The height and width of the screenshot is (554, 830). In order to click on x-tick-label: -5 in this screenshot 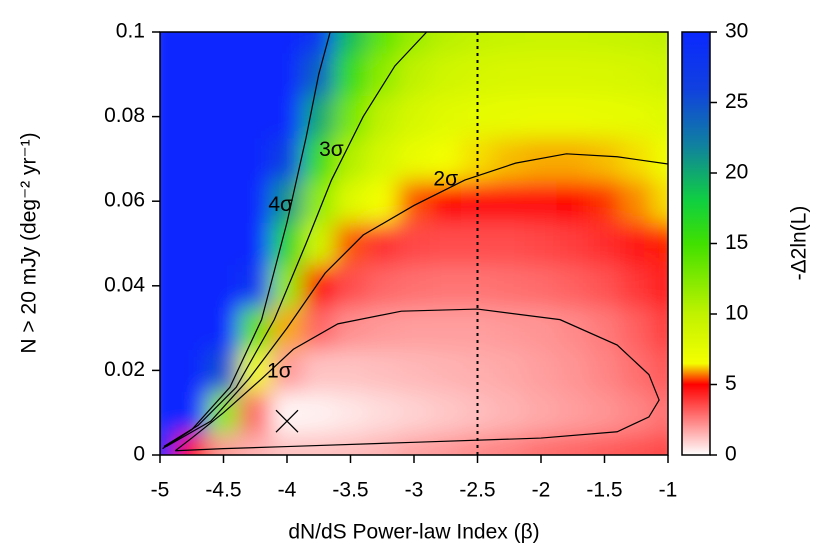, I will do `click(160, 490)`.